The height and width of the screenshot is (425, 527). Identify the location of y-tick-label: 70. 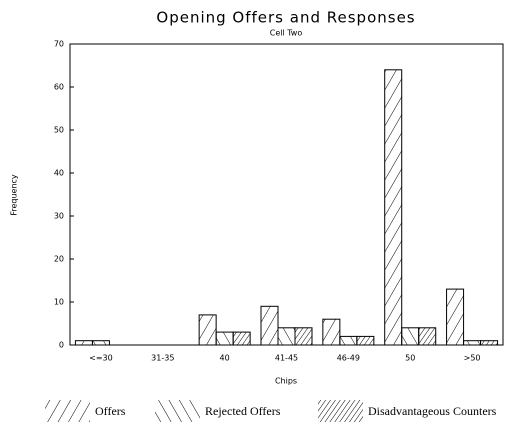
(59, 44).